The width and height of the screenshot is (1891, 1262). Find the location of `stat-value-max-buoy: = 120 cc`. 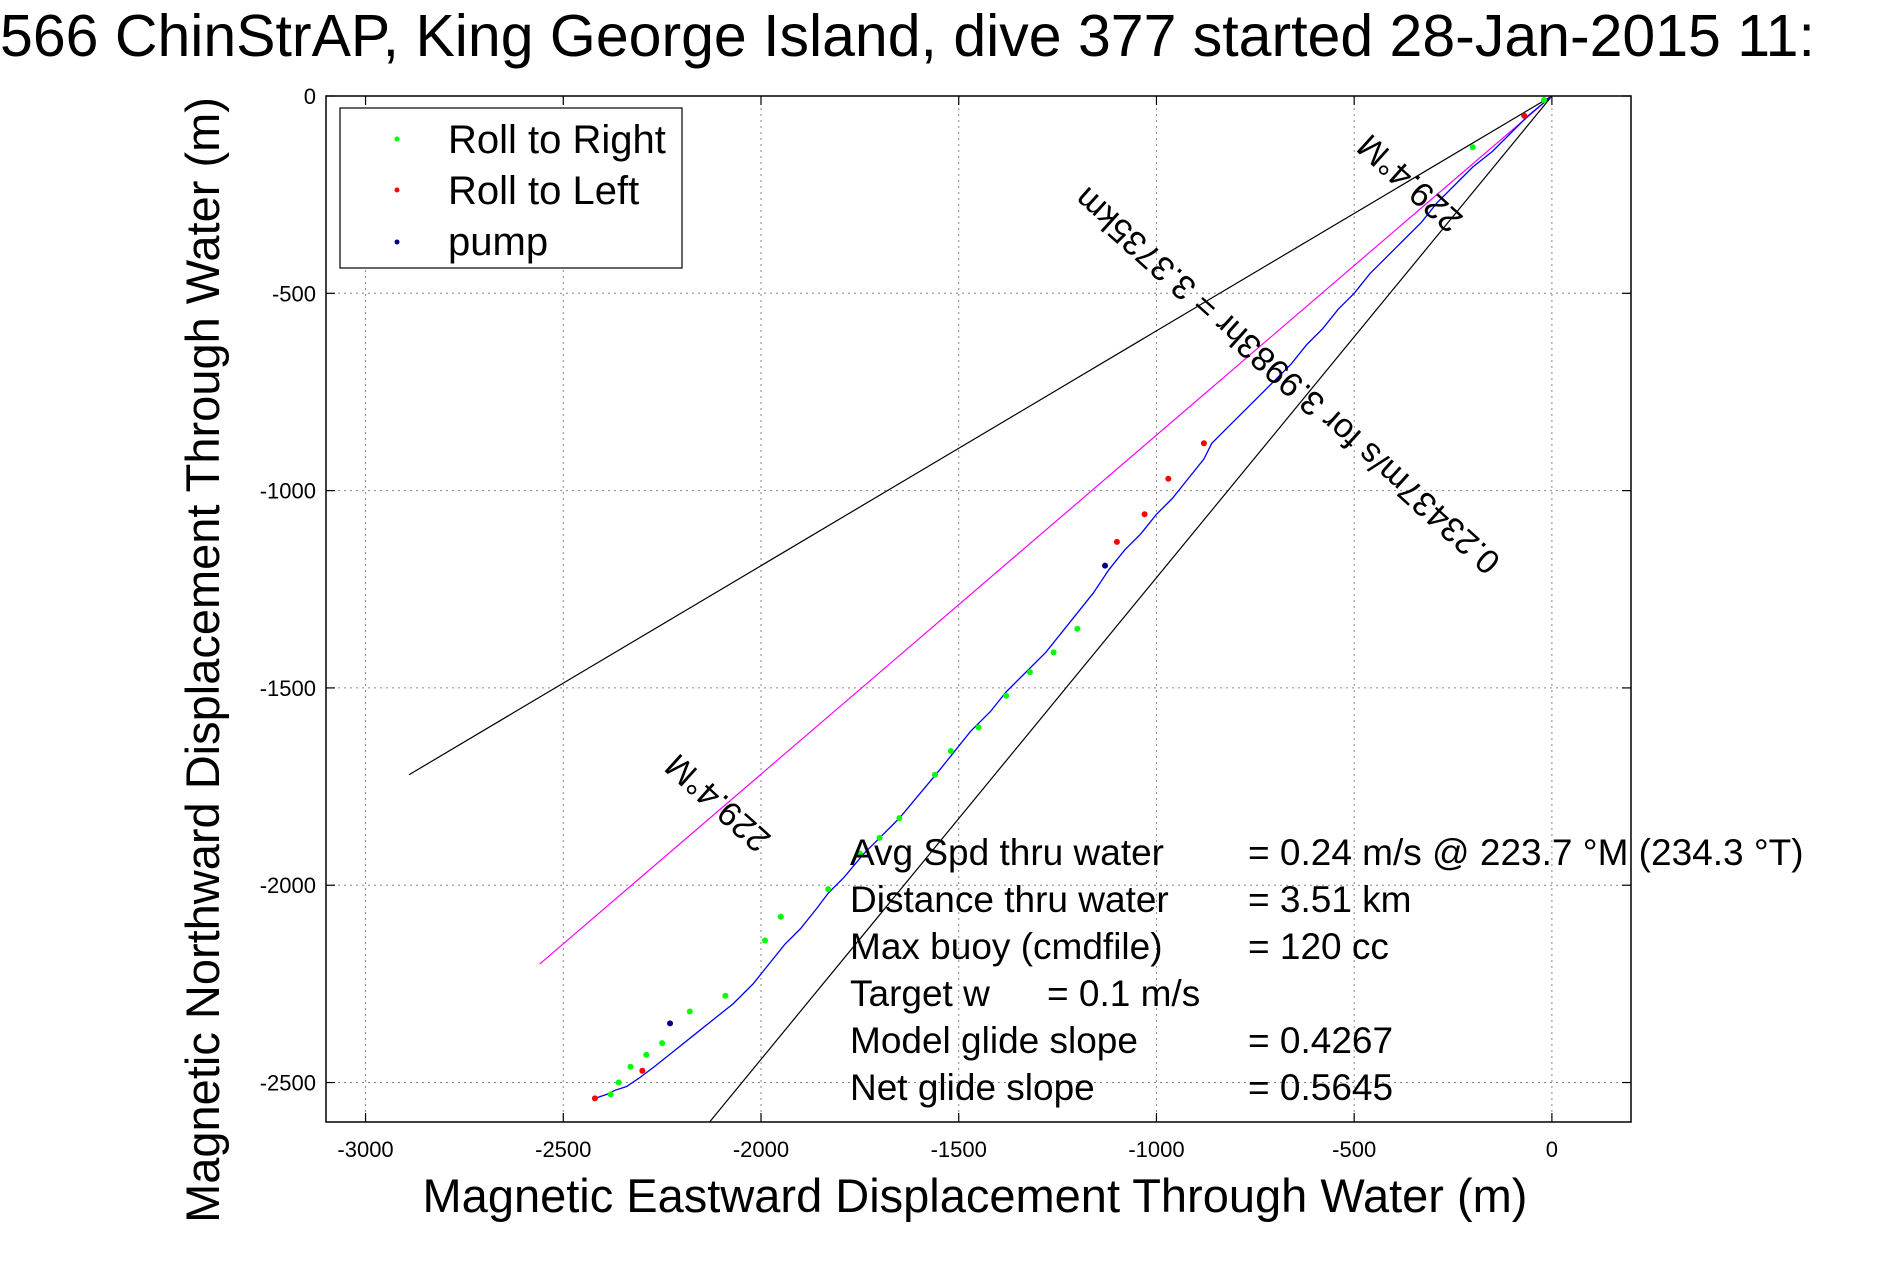

stat-value-max-buoy: = 120 cc is located at coordinates (1318, 946).